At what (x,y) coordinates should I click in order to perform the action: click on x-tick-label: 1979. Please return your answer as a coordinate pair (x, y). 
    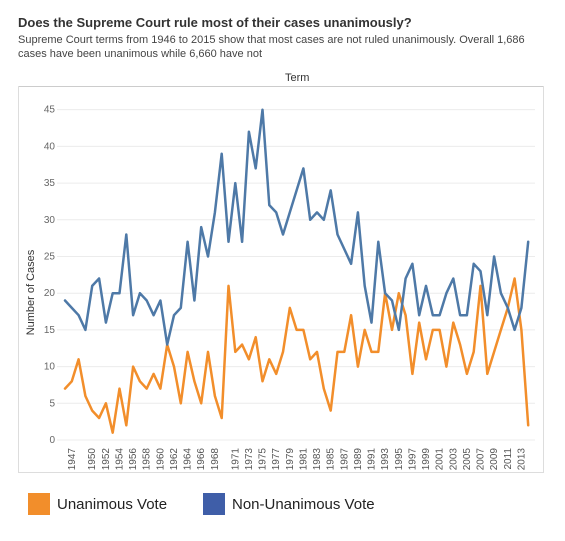
    Looking at the image, I should click on (290, 459).